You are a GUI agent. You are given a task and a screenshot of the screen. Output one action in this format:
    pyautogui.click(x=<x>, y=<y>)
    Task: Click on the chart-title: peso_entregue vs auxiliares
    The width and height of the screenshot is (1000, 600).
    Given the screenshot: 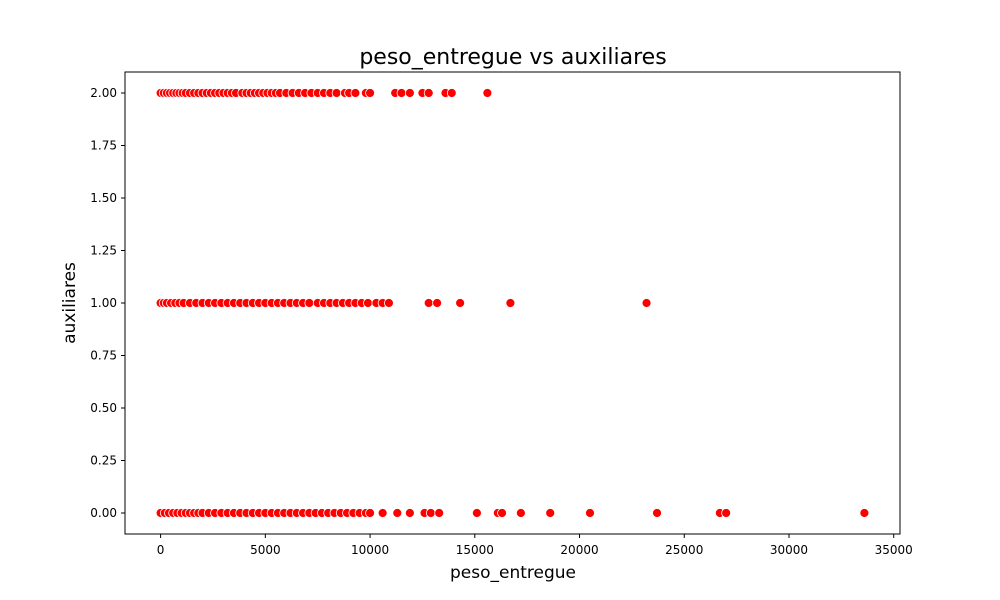 What is the action you would take?
    pyautogui.click(x=512, y=57)
    